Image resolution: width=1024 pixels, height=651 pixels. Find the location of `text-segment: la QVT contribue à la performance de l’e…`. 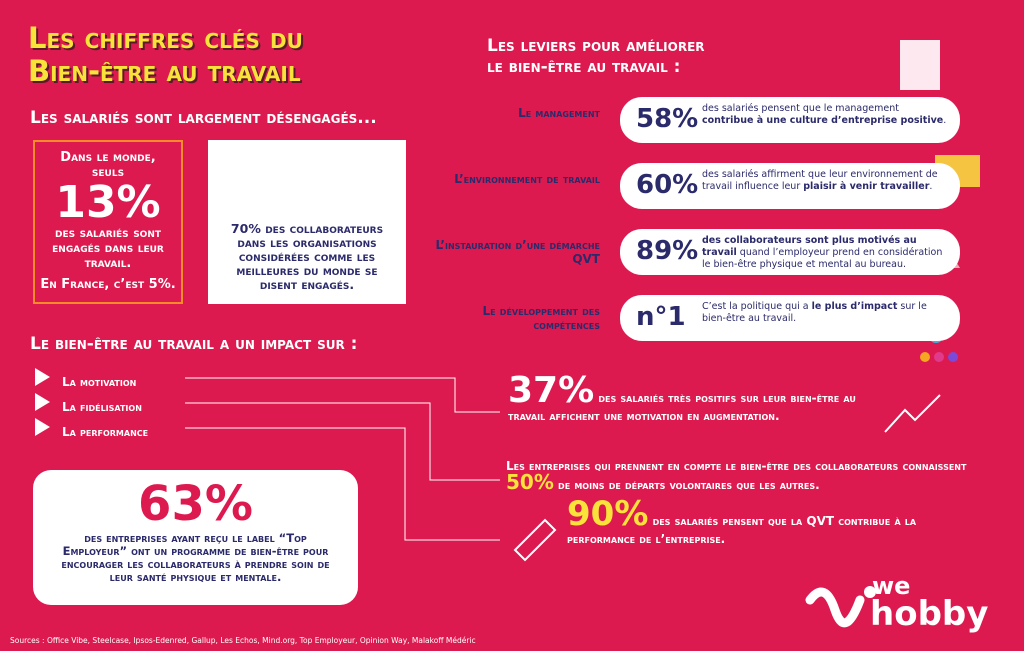

text-segment: la QVT contribue à la performance de l’e… is located at coordinates (742, 530).